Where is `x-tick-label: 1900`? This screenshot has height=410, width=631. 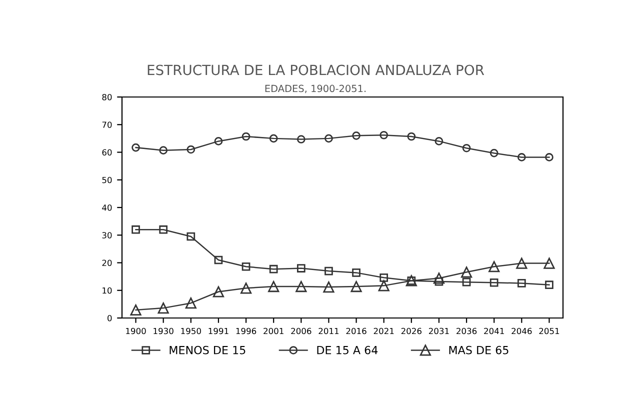
x-tick-label: 1900 is located at coordinates (136, 331).